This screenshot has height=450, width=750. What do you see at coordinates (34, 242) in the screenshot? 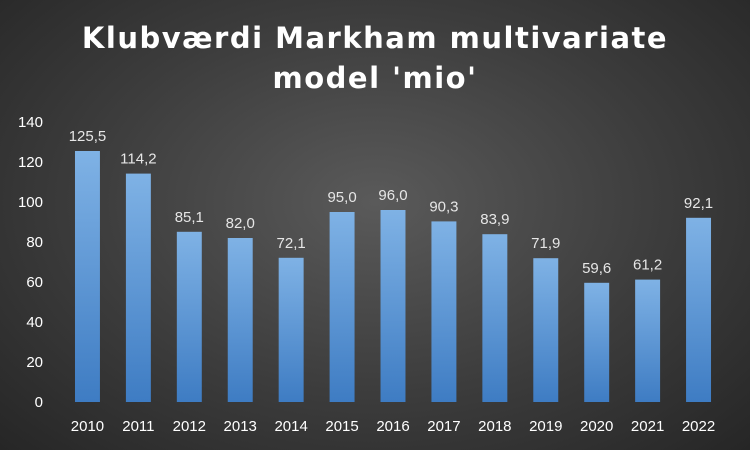
I see `y-tick-label: 80` at bounding box center [34, 242].